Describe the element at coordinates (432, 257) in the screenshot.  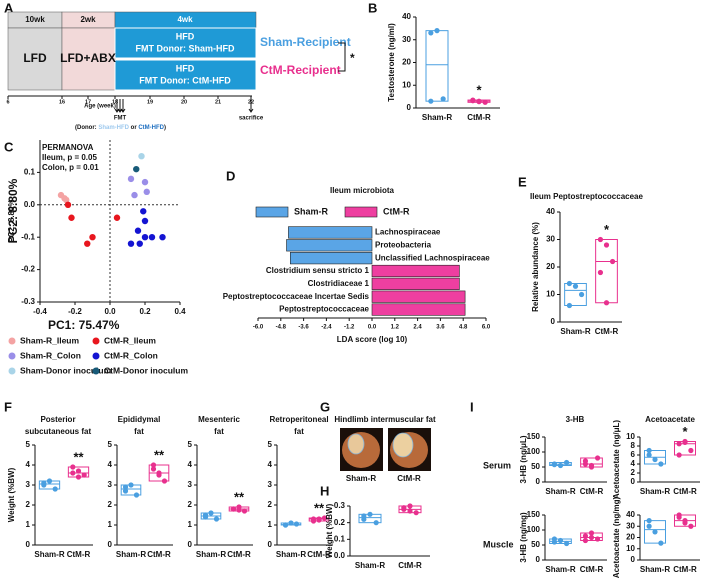
I see `category-label: Unclassified Lachnospiraceae` at that location.